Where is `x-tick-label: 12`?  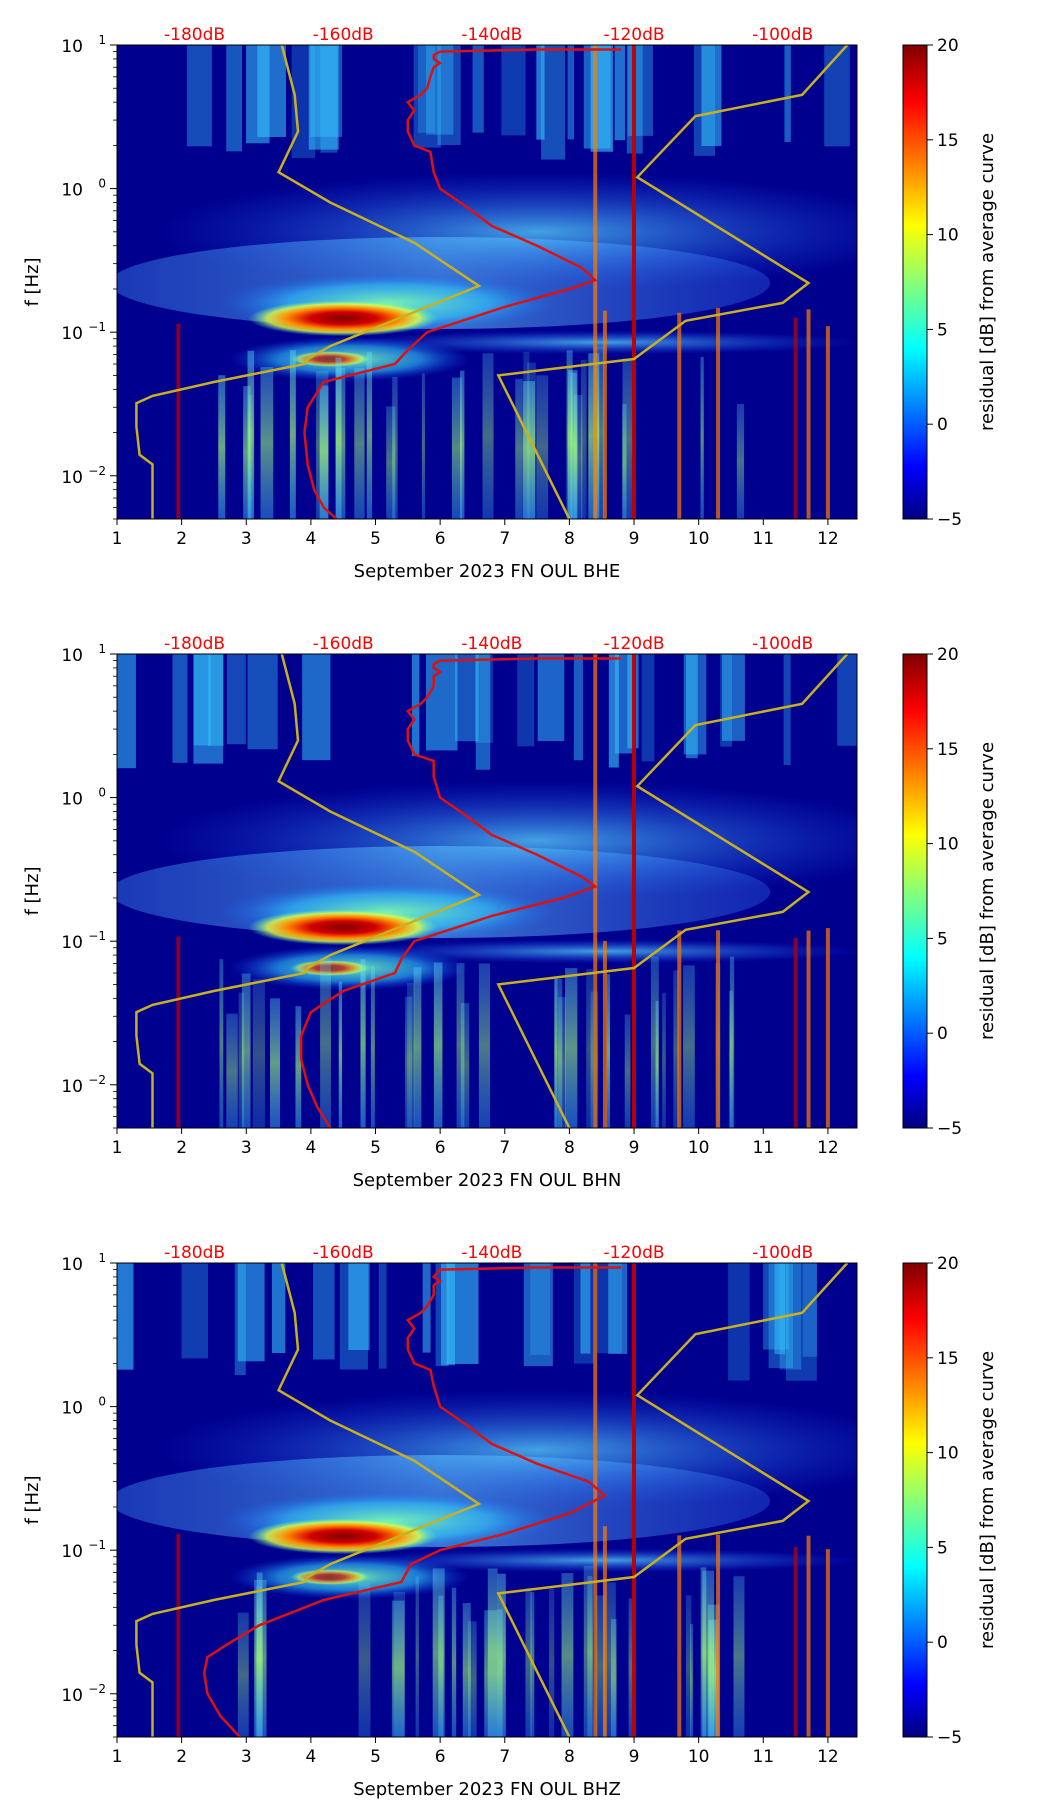
x-tick-label: 12 is located at coordinates (828, 539).